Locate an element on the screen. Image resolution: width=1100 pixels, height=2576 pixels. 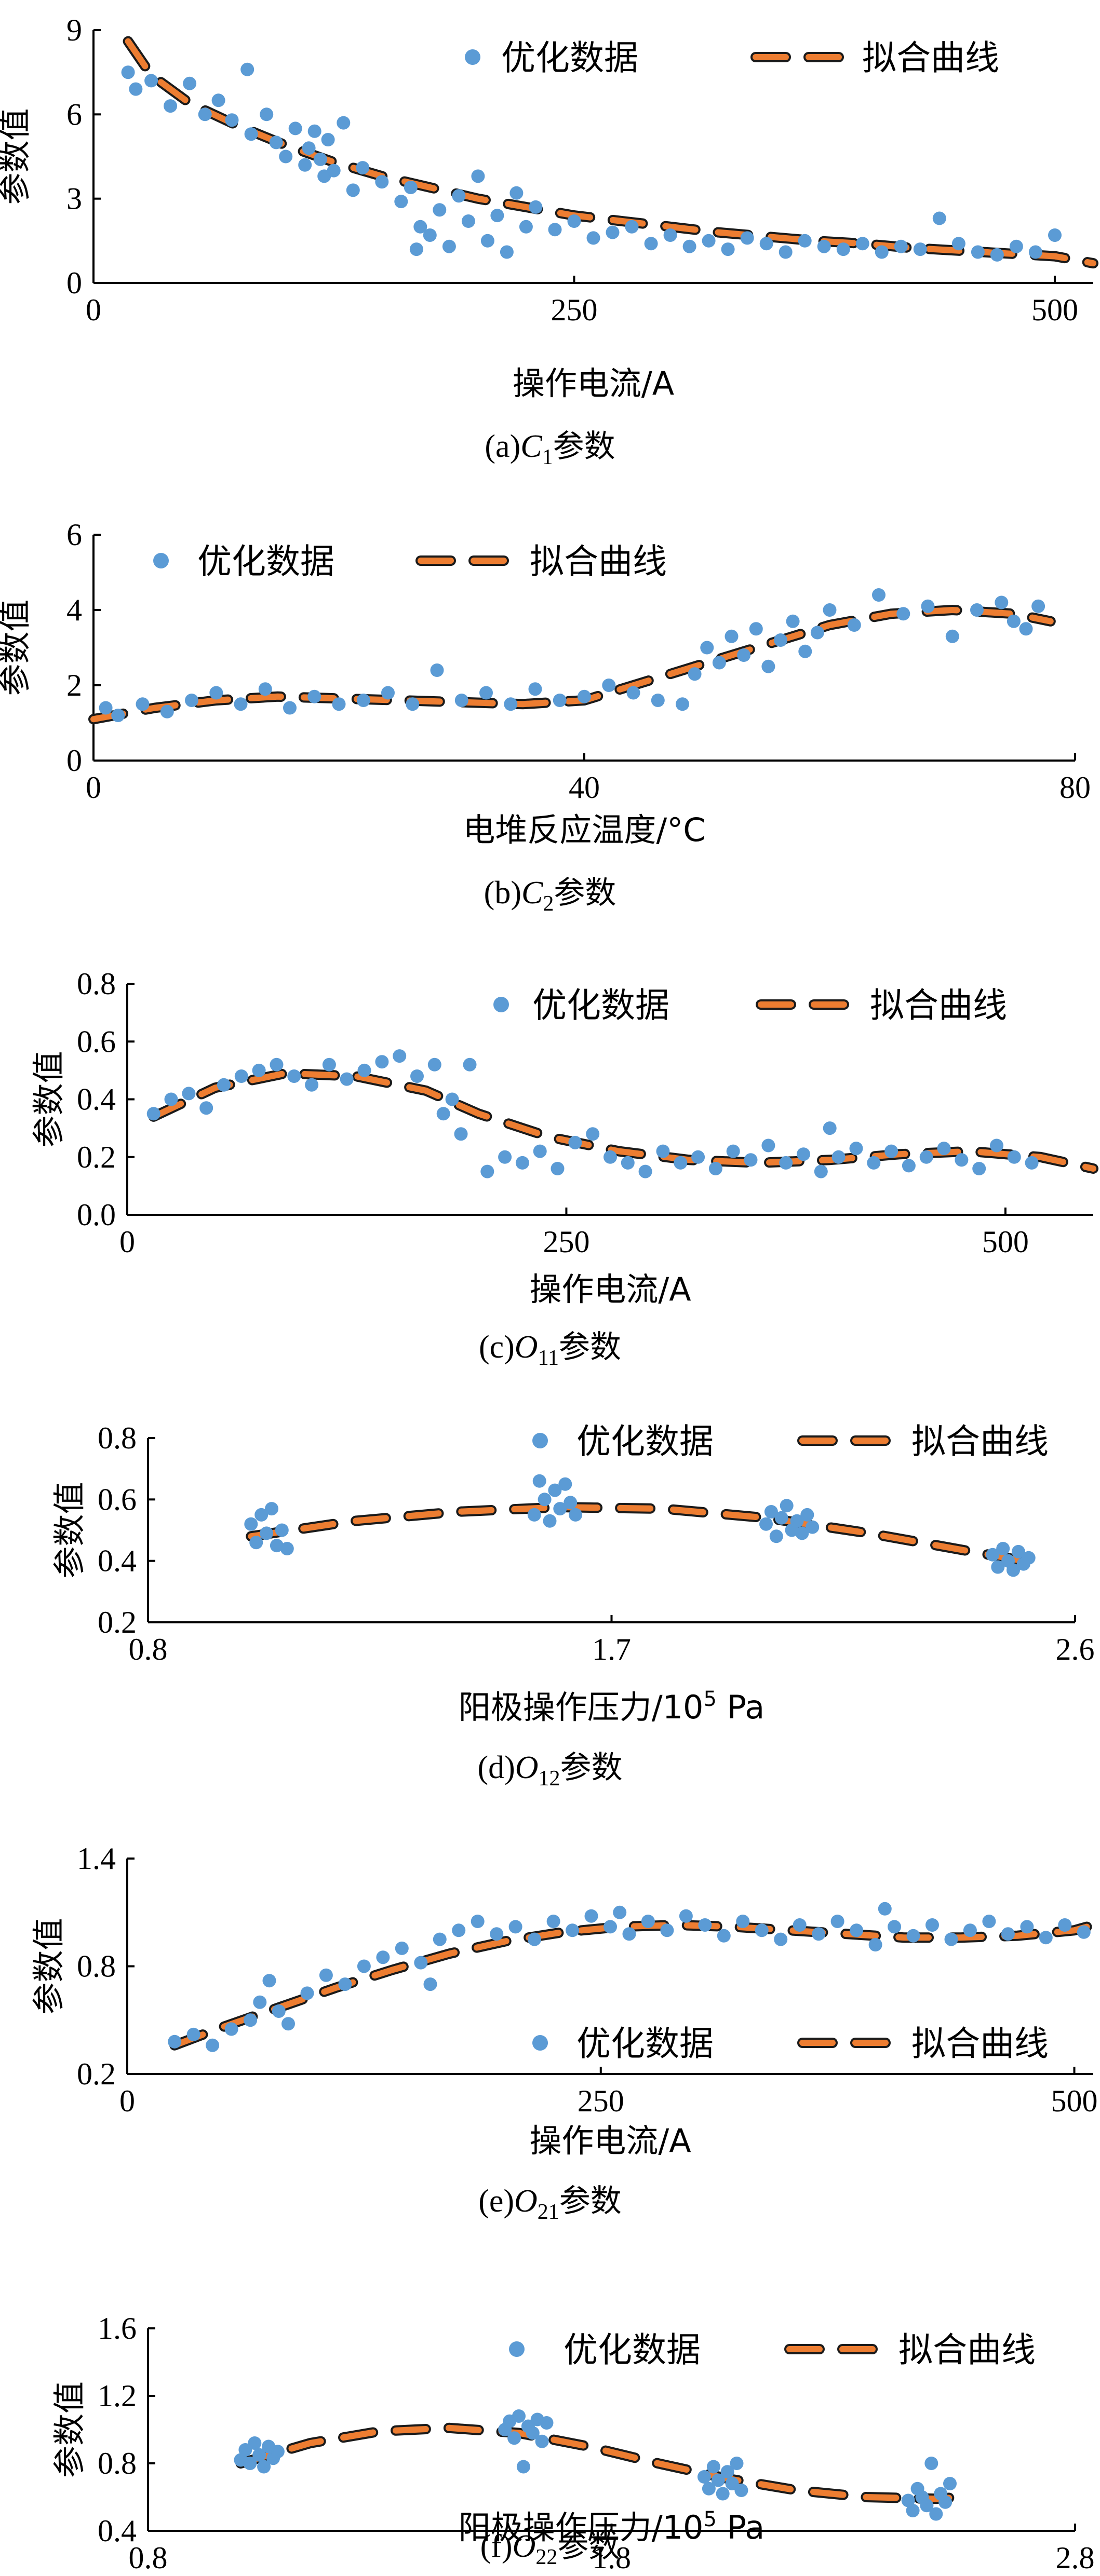
x-tick-label: 1.8 is located at coordinates (612, 2558).